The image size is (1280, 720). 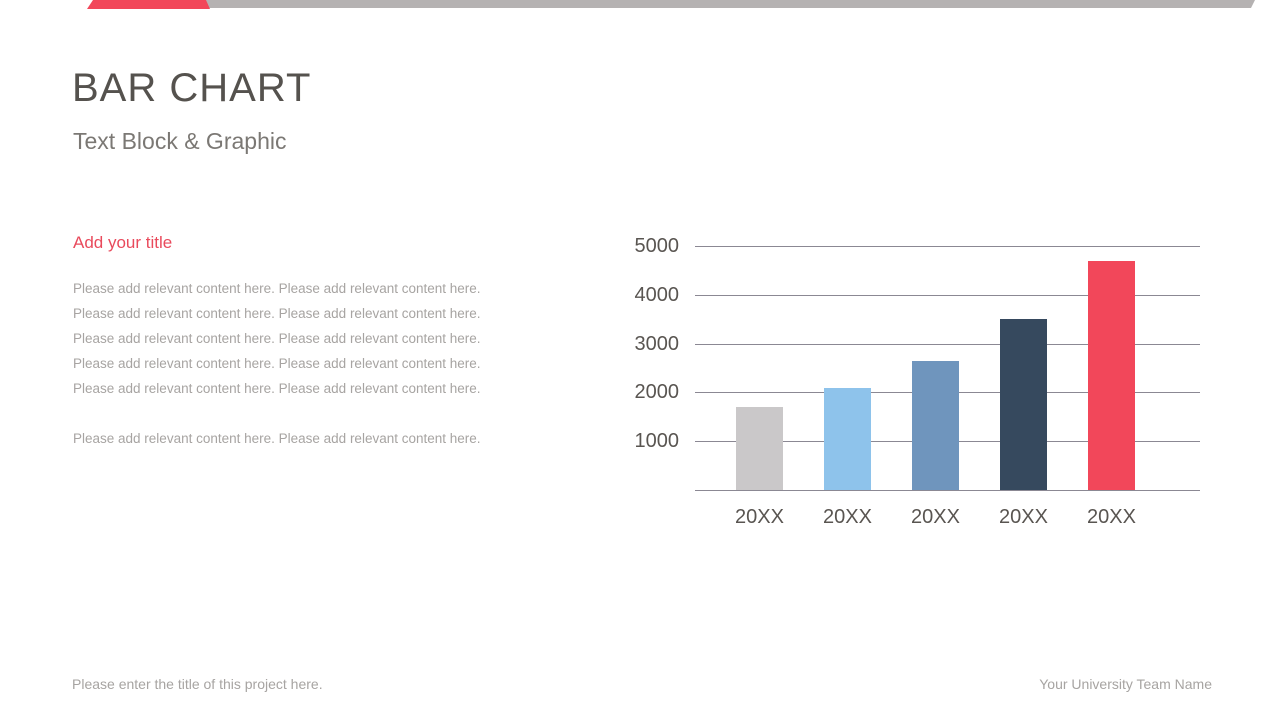 What do you see at coordinates (657, 246) in the screenshot?
I see `y-axis-tick-label: 5000` at bounding box center [657, 246].